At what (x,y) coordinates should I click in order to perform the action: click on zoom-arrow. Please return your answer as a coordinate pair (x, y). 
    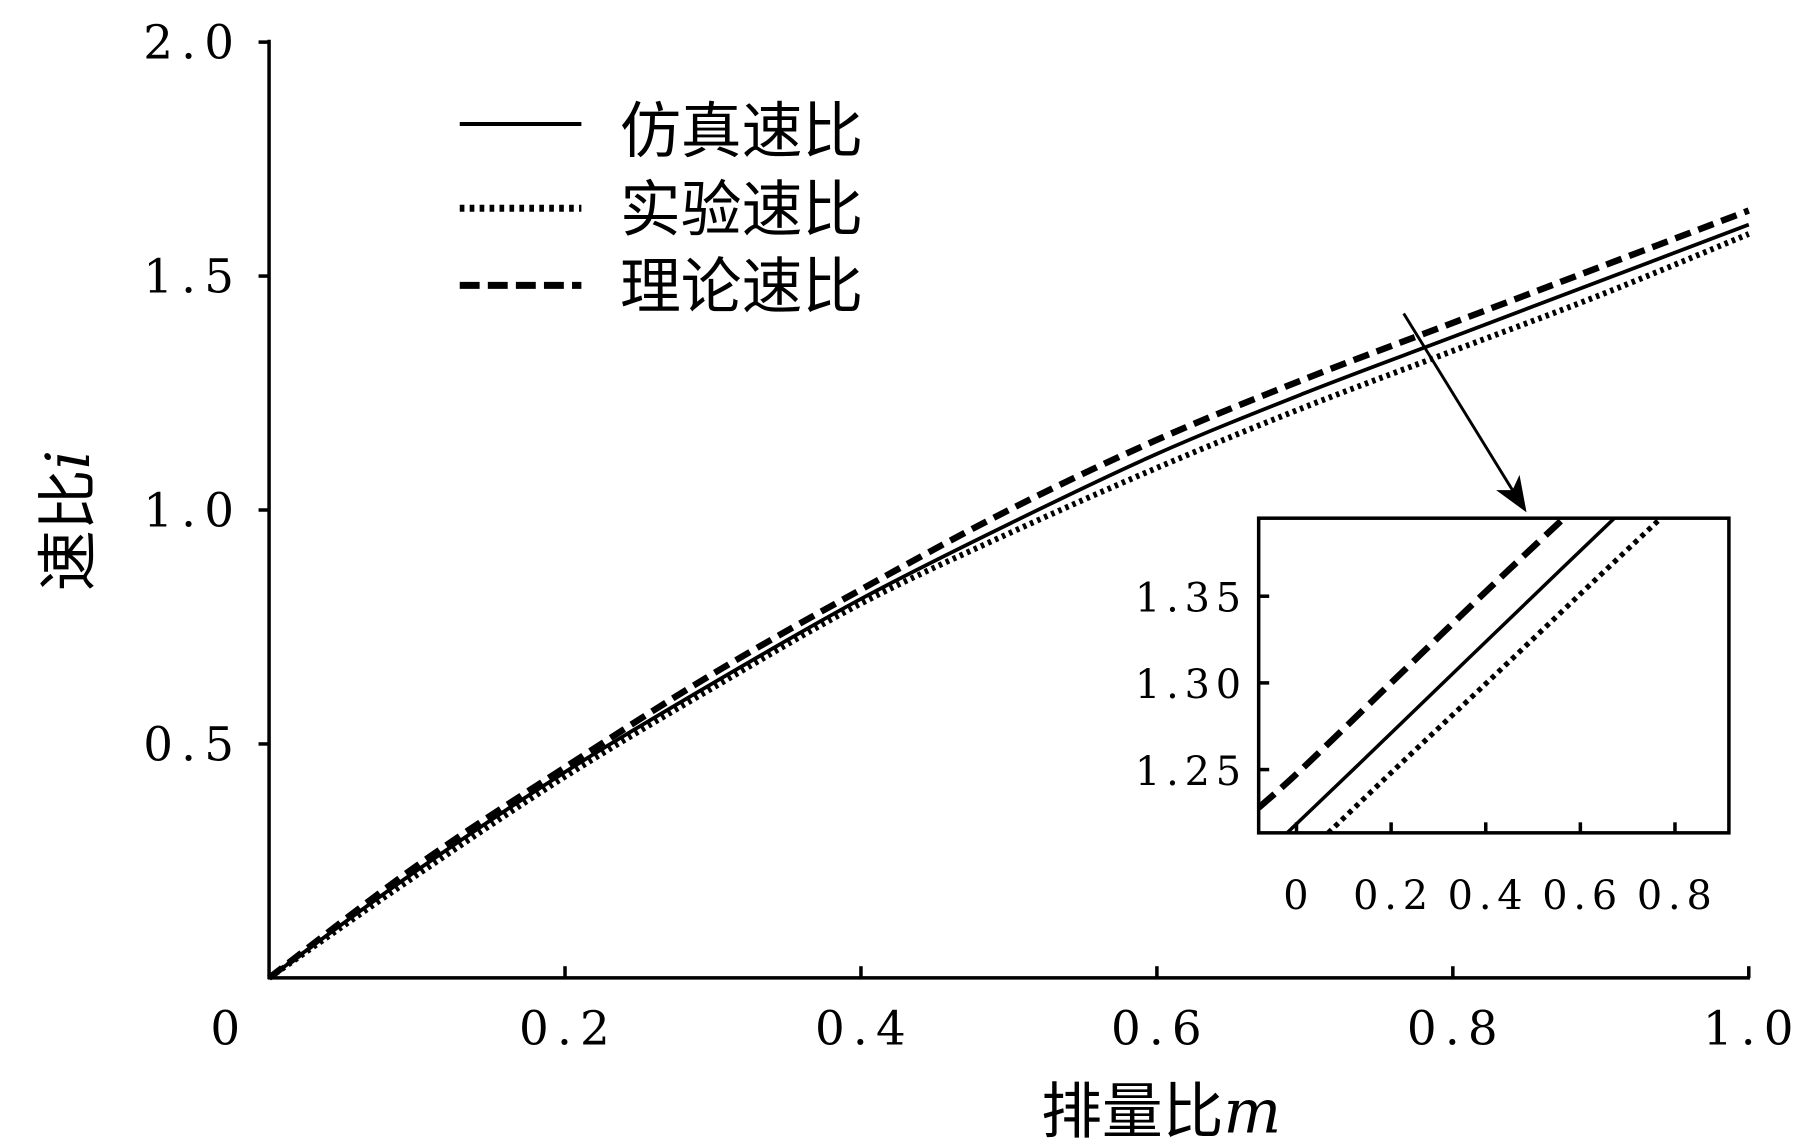
    Looking at the image, I should click on (1464, 412).